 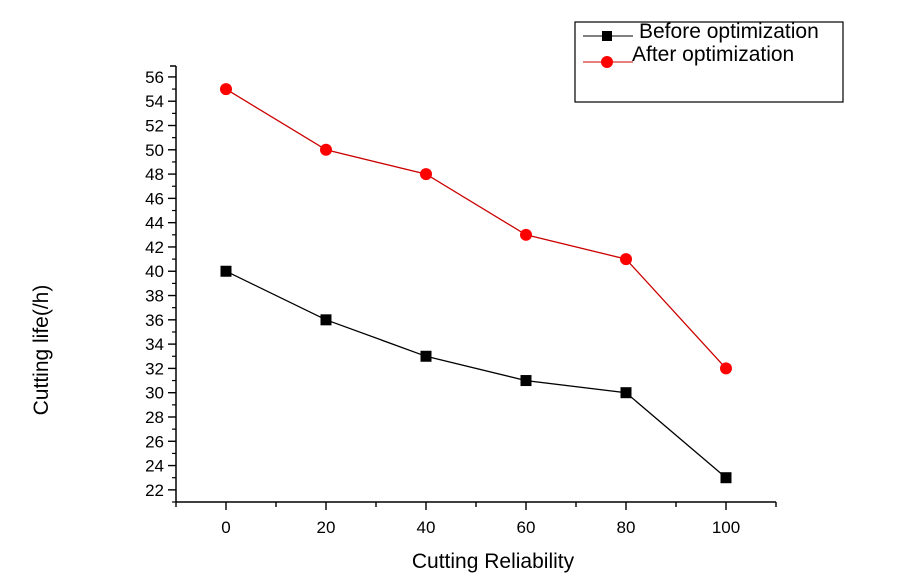 What do you see at coordinates (154, 466) in the screenshot?
I see `y-tick-label: 24` at bounding box center [154, 466].